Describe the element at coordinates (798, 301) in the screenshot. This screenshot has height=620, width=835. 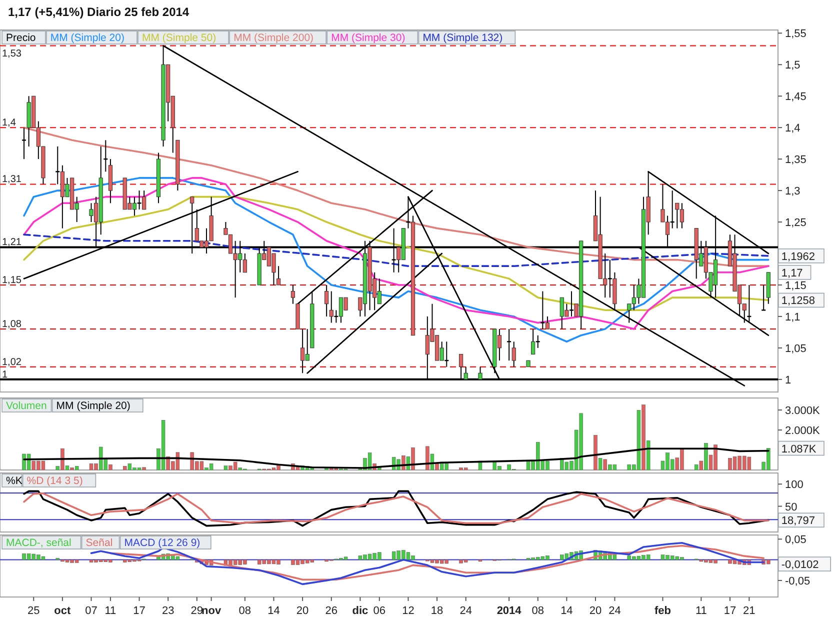
I see `annotation: 1,1258` at that location.